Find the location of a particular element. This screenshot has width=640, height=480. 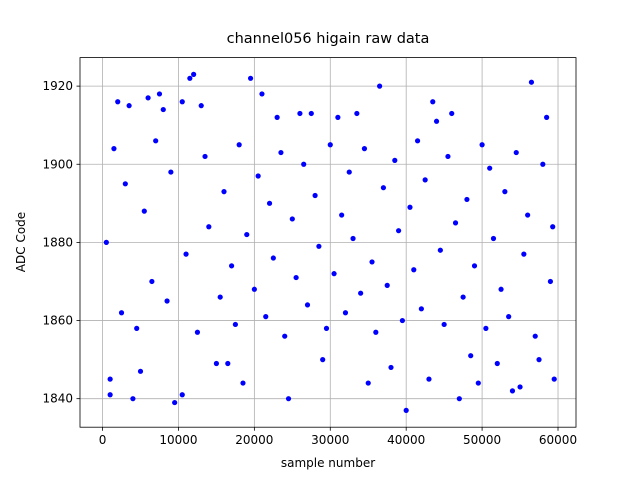

x-tick-label: 30000 is located at coordinates (330, 440).